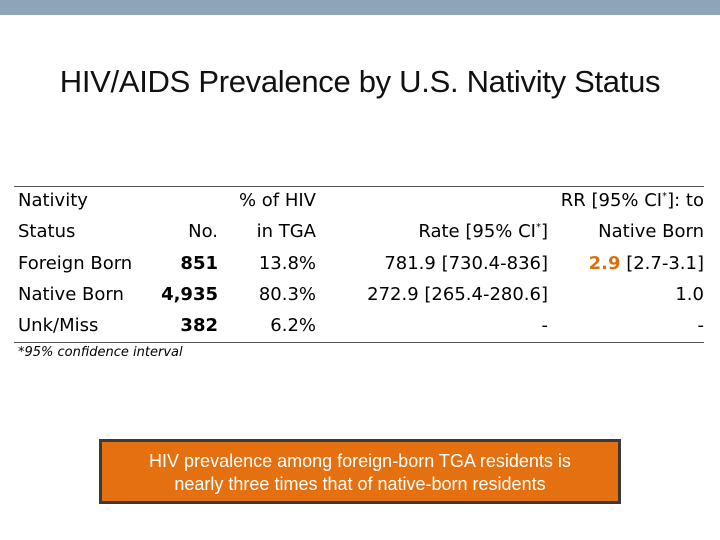 This screenshot has height=540, width=720. I want to click on row-no-native-born: 4,935, so click(189, 294).